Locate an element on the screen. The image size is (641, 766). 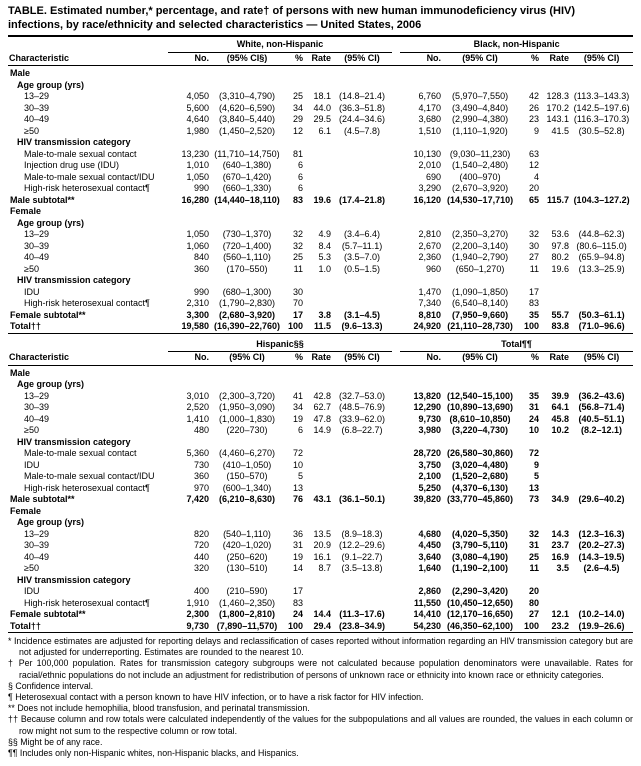
ci-cell: (14.3–19.5) is located at coordinates (601, 556).